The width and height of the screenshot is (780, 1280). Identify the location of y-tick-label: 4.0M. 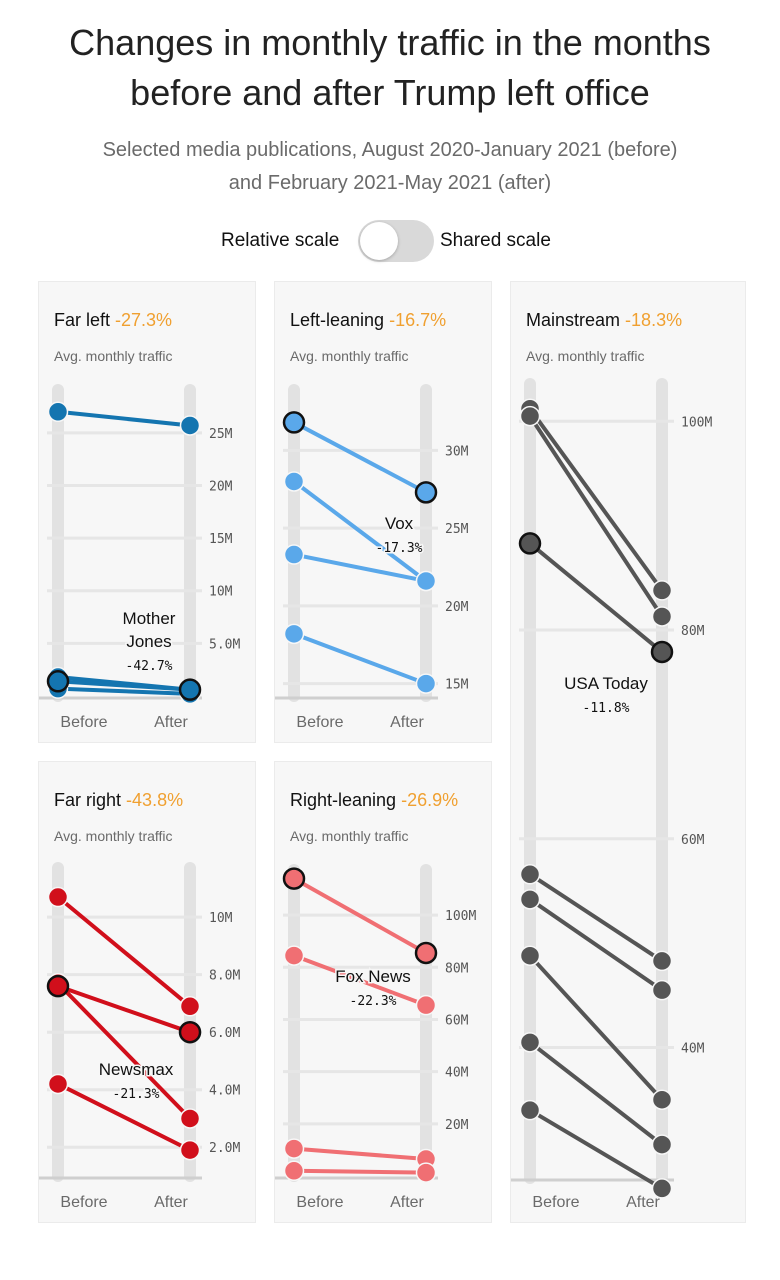
(224, 1091).